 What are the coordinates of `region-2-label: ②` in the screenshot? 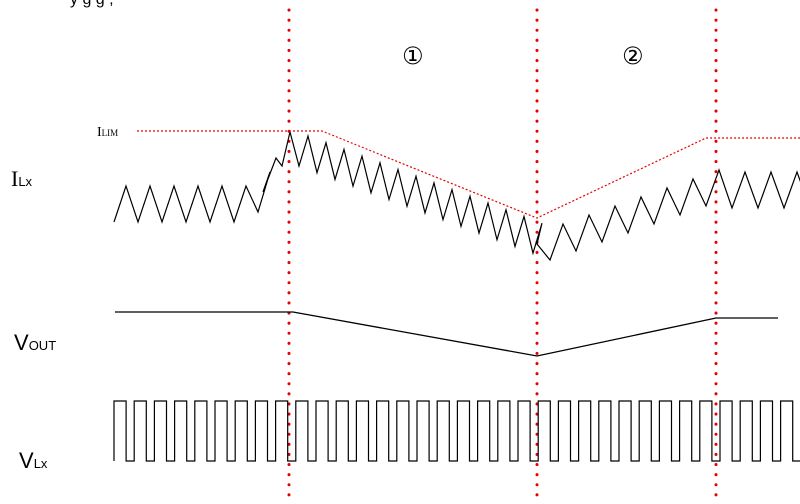 It's located at (633, 56).